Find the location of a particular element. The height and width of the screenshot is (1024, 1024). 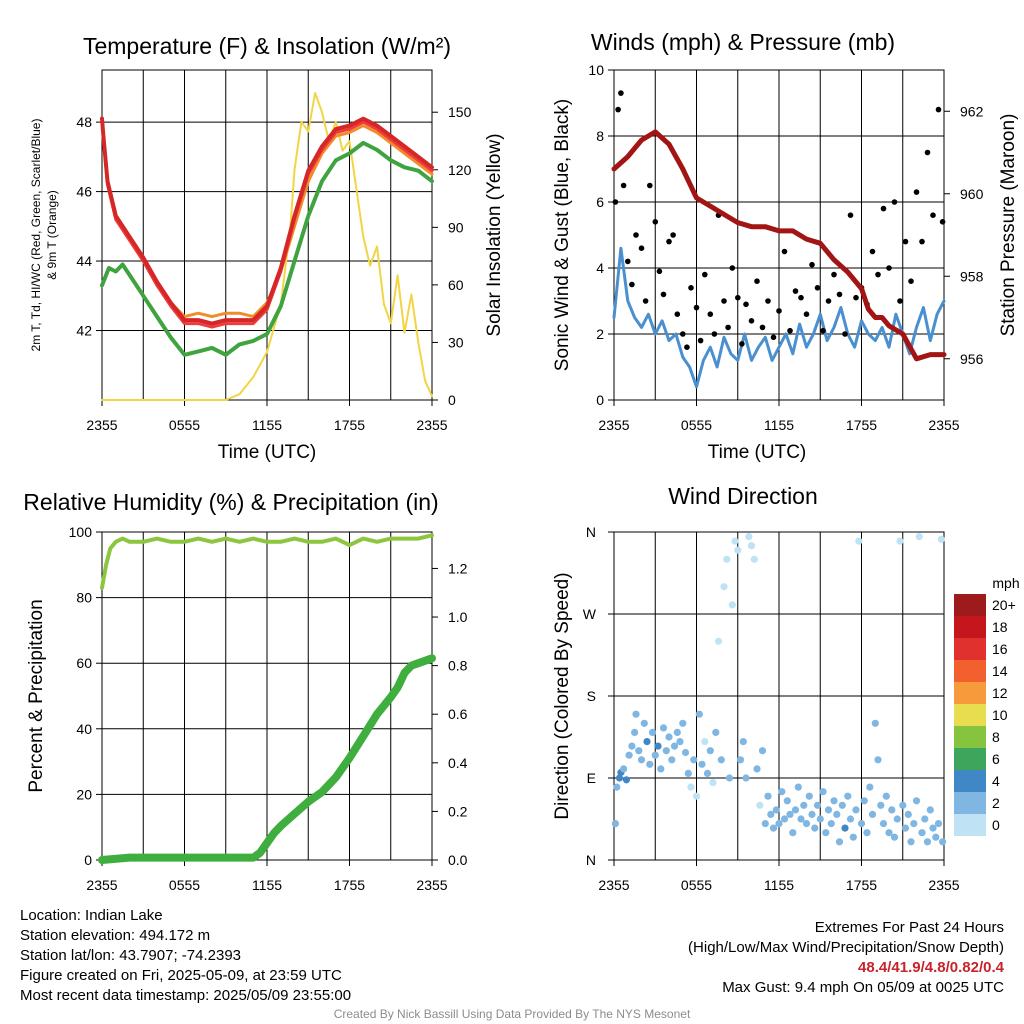

chart-title: Wind Direction is located at coordinates (743, 496).